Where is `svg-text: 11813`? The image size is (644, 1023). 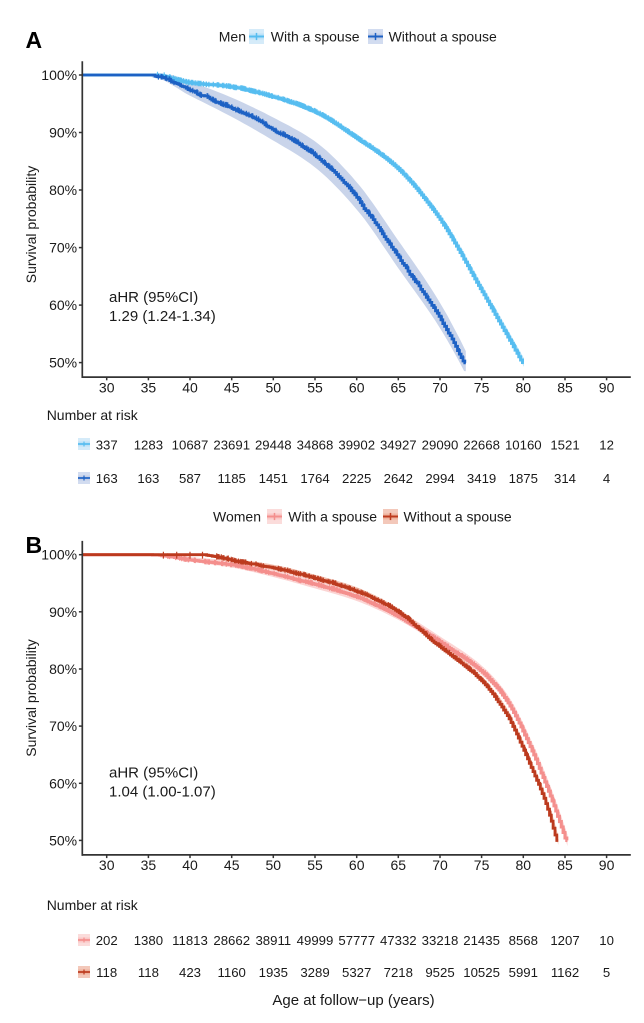
svg-text: 11813 is located at coordinates (190, 940).